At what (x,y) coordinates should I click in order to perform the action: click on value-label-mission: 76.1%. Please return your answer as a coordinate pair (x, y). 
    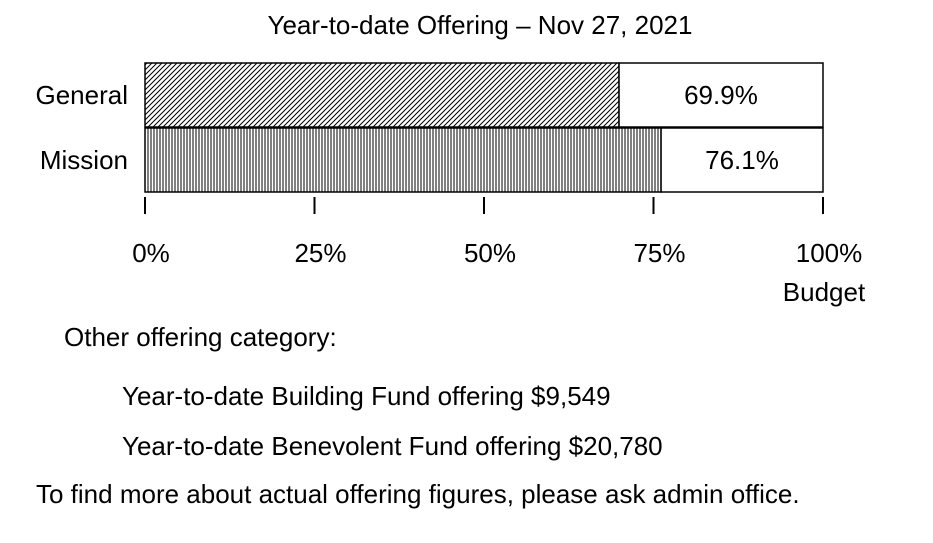
    Looking at the image, I should click on (742, 160).